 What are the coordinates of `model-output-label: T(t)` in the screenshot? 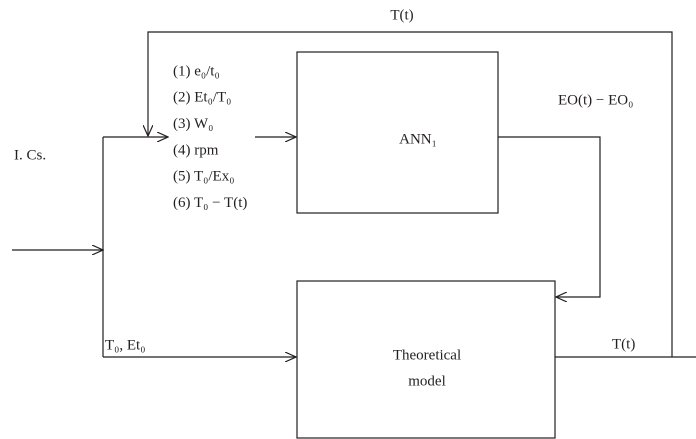 It's located at (623, 344).